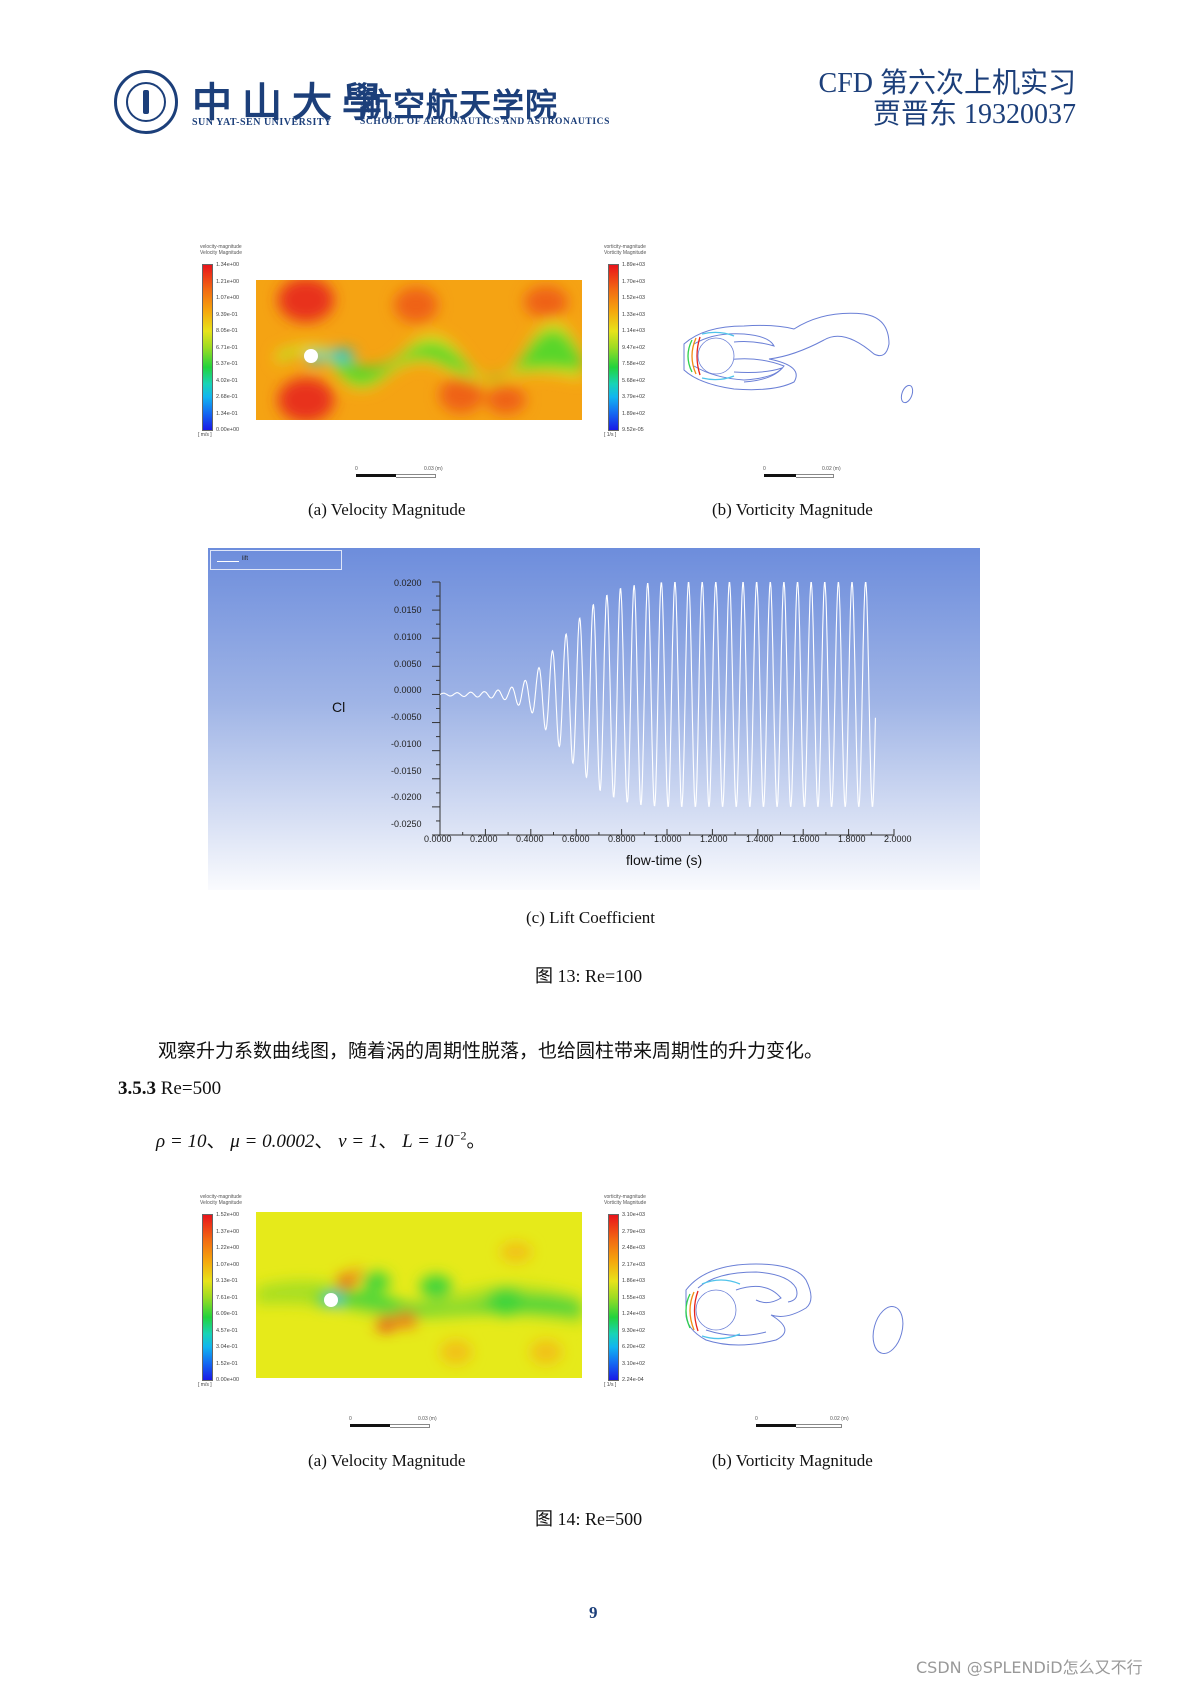 Image resolution: width=1190 pixels, height=1683 pixels. Describe the element at coordinates (947, 83) in the screenshot. I see `course-title: CFD 第六次上机实习` at that location.